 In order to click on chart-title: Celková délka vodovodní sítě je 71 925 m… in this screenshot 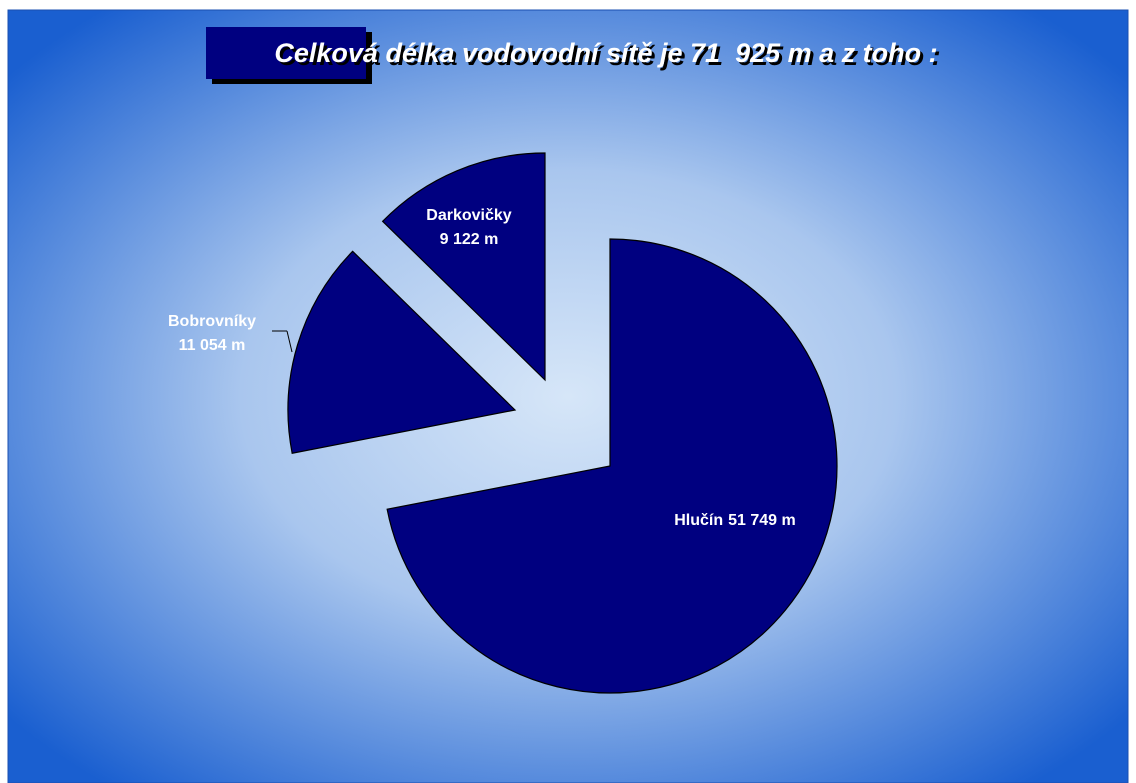, I will do `click(605, 53)`.